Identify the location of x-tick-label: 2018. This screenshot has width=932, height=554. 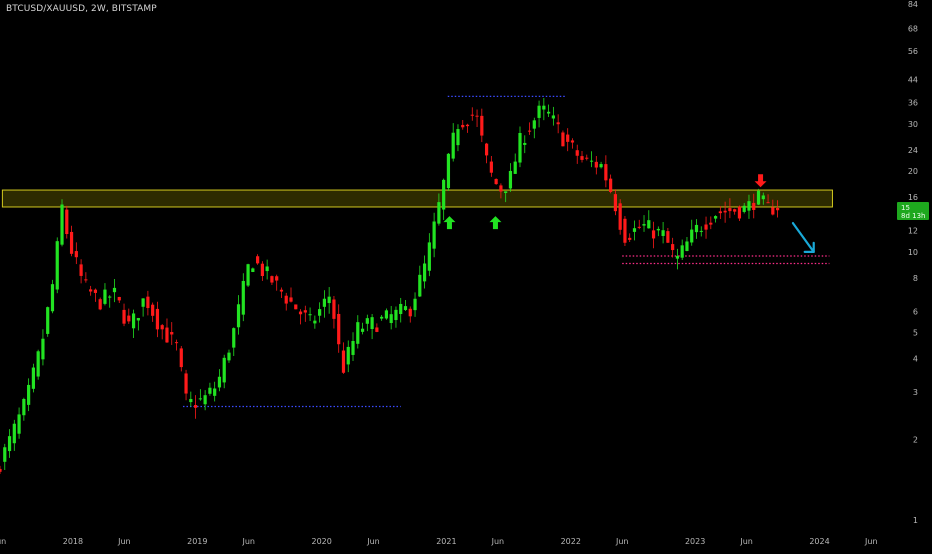
(73, 541).